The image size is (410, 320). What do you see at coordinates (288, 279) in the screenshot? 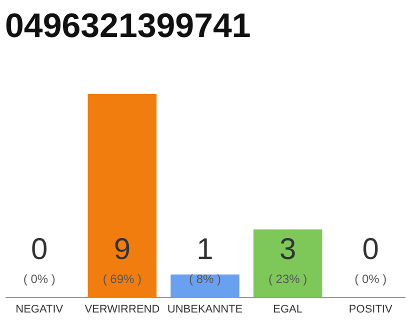
I see `annotation: ( 23% )` at bounding box center [288, 279].